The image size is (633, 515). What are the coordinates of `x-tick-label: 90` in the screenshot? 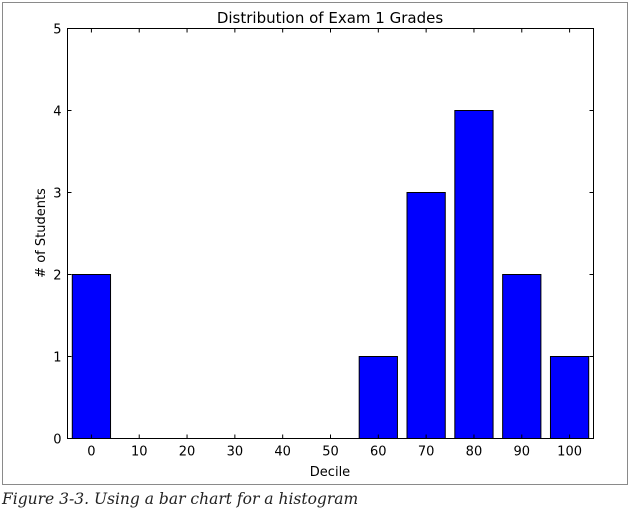 It's located at (521, 452).